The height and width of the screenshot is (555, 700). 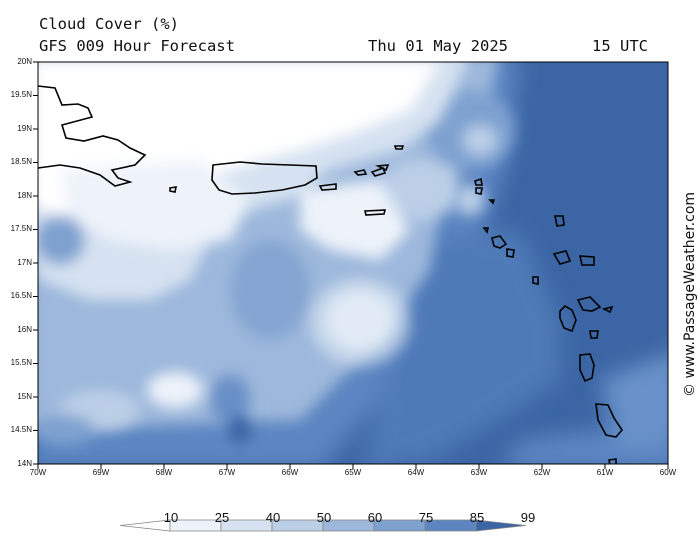 I want to click on colorbar, so click(x=323, y=525).